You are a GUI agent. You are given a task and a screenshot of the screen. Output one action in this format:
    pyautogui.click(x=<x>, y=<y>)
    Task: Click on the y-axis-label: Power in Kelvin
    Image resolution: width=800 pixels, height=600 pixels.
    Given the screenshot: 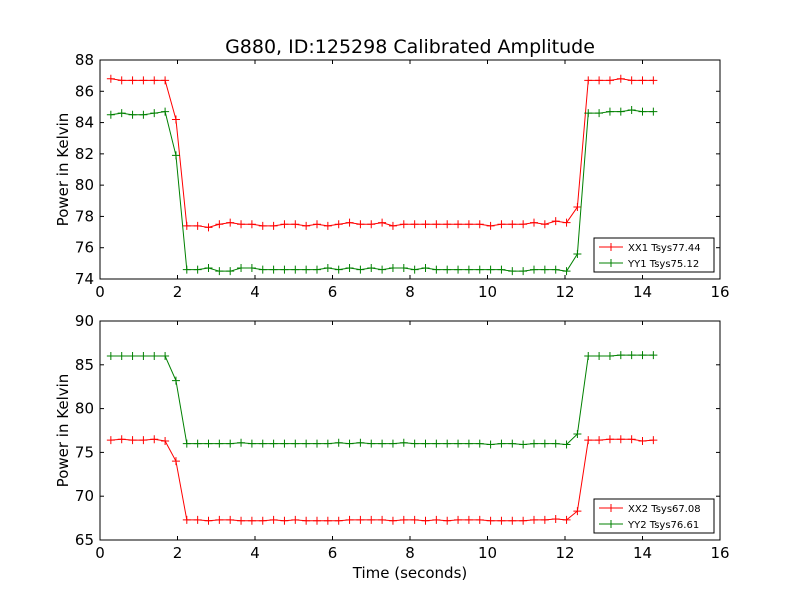 What is the action you would take?
    pyautogui.click(x=63, y=431)
    